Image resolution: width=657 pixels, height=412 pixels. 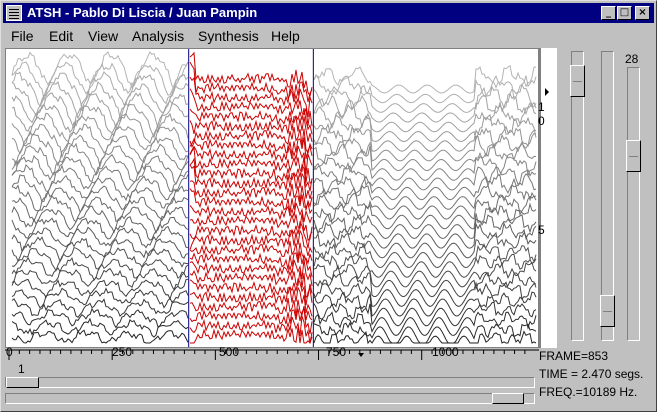 What do you see at coordinates (22, 36) in the screenshot?
I see `menu-file: File` at bounding box center [22, 36].